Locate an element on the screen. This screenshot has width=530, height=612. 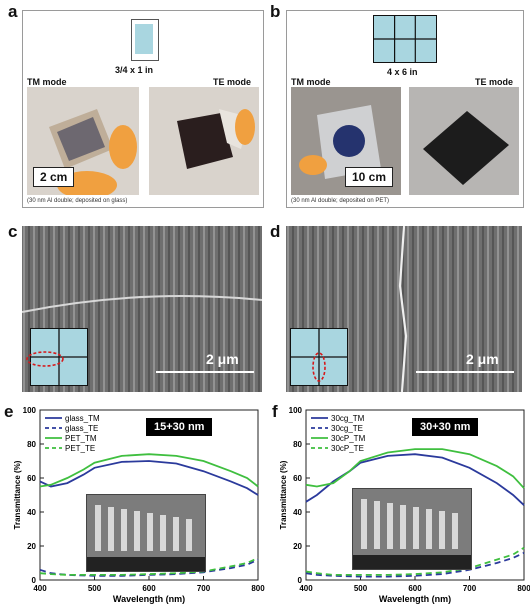
series-line-glass-tm is located at coordinates (149, 478).